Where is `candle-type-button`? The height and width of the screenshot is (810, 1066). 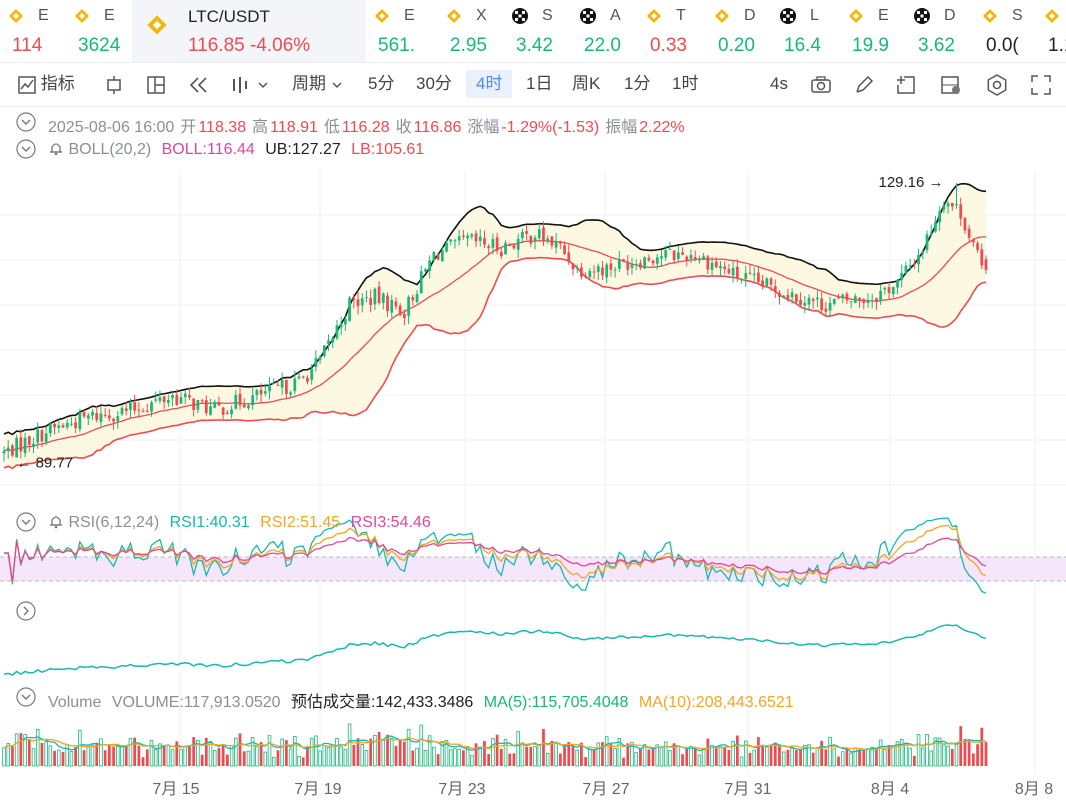
candle-type-button is located at coordinates (114, 84).